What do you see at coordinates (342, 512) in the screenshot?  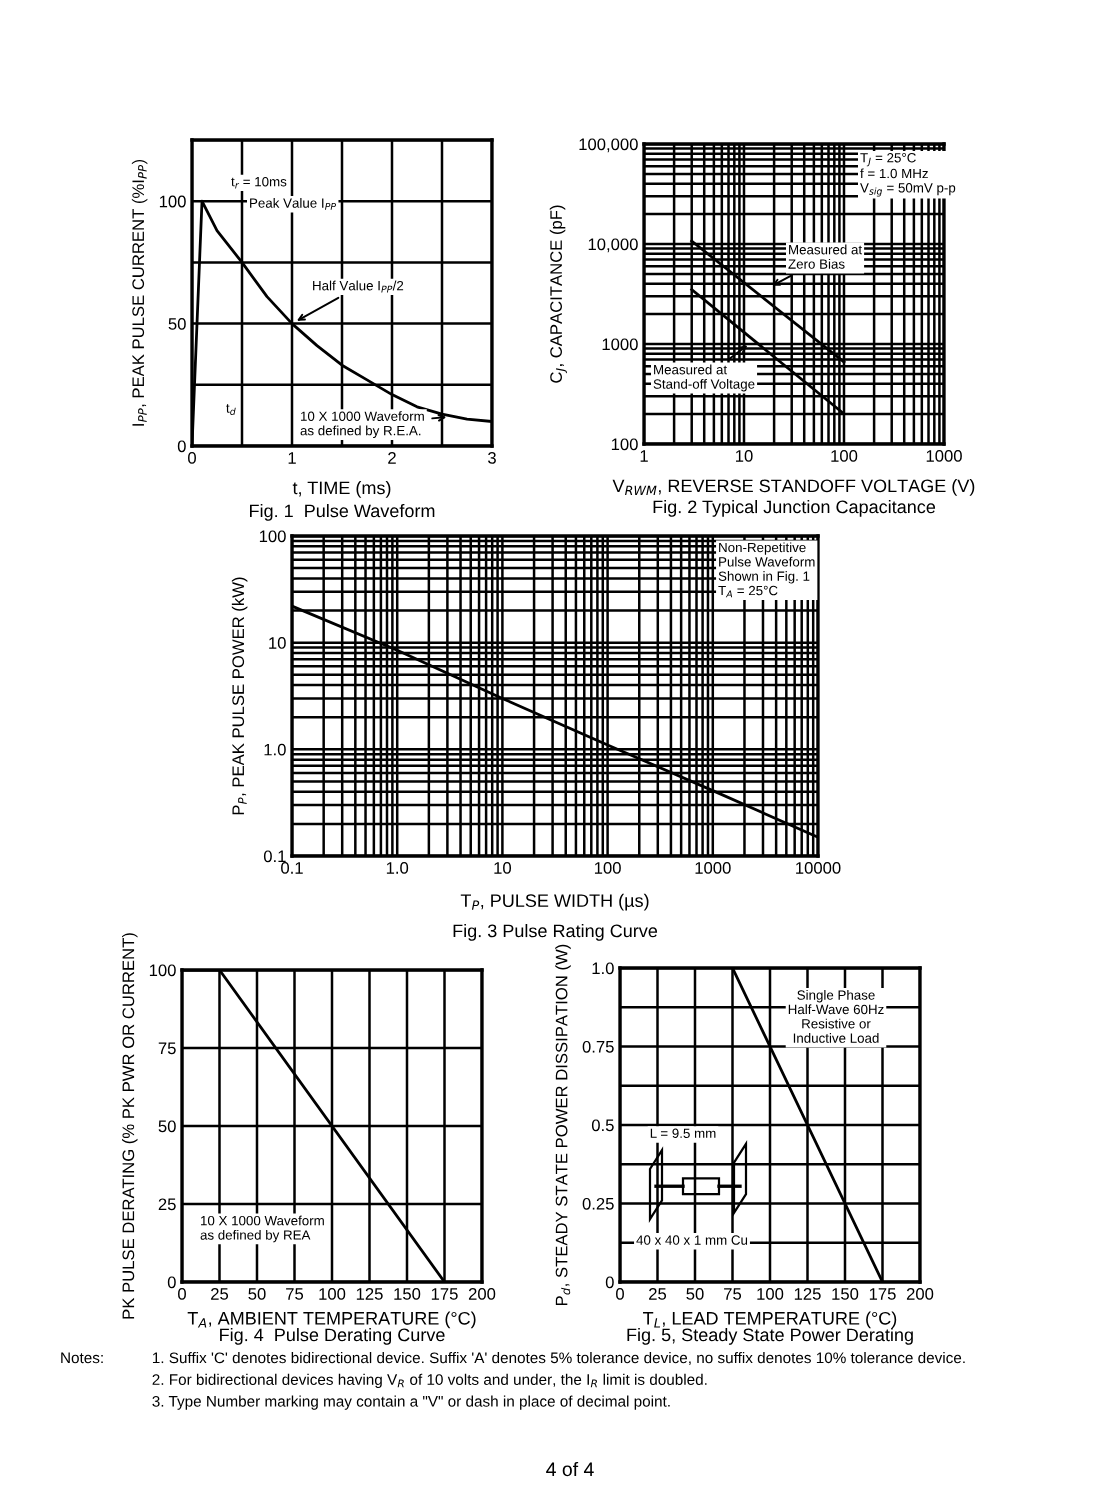 I see `text: Fig. 1 Pulse Waveform` at bounding box center [342, 512].